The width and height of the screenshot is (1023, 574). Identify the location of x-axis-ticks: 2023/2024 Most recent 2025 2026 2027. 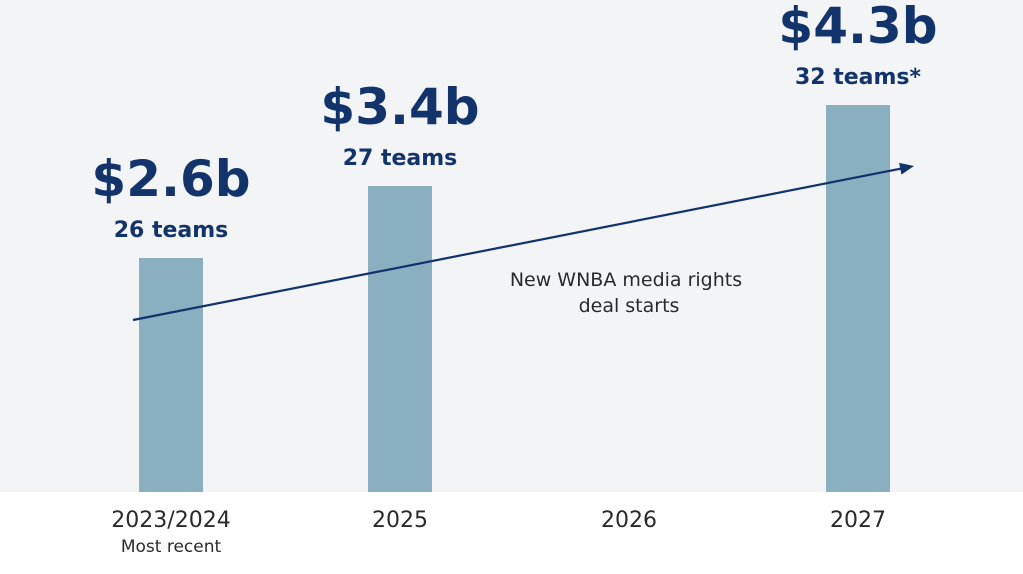
(498, 532).